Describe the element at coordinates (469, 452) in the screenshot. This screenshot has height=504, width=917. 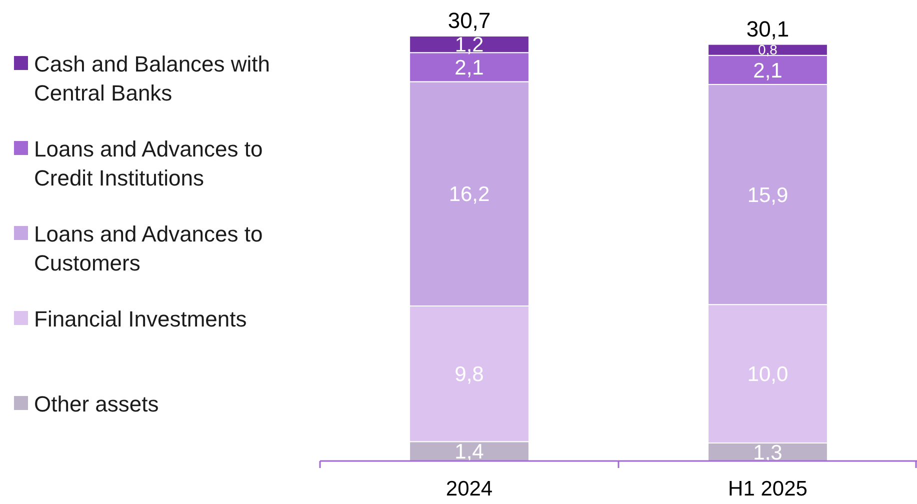
I see `data-label: 1,4` at that location.